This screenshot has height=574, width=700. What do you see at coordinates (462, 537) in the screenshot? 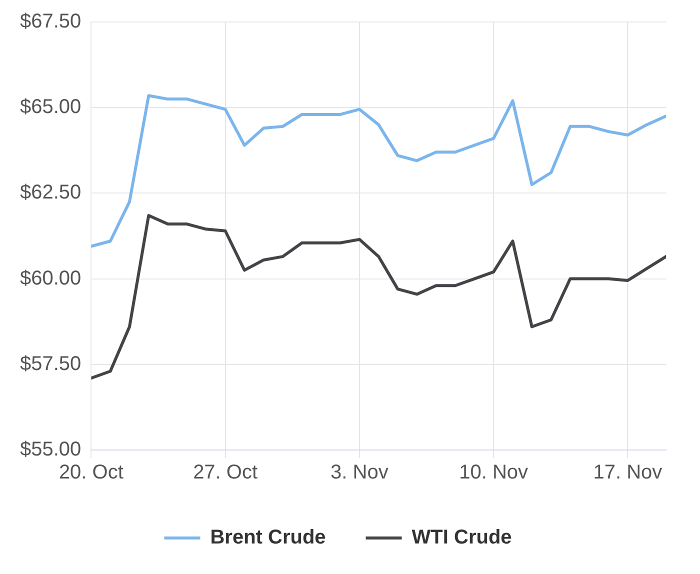
I see `legend-label: WTI Crude` at bounding box center [462, 537].